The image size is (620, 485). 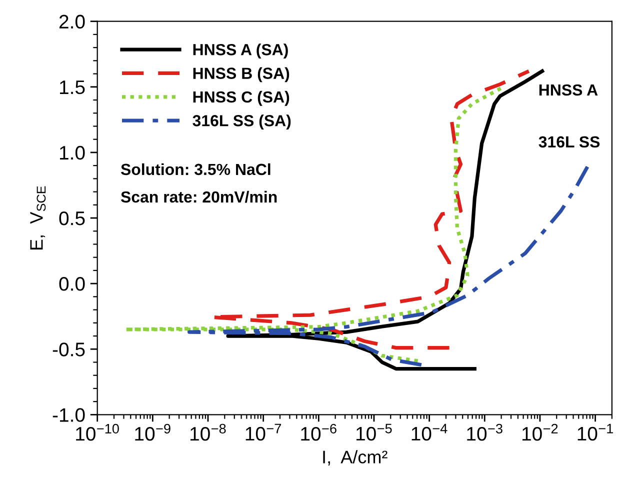 I want to click on y-tick-label: -1.0, so click(x=68, y=415).